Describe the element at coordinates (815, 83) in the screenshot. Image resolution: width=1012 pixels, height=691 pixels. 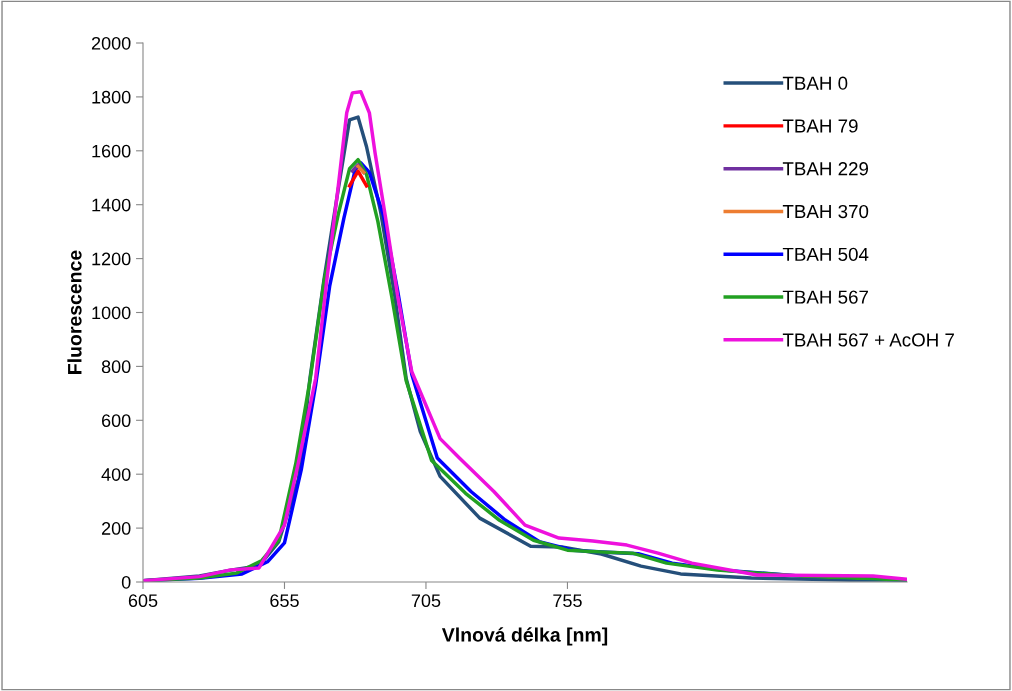
I see `legend-label: TBAH 0` at that location.